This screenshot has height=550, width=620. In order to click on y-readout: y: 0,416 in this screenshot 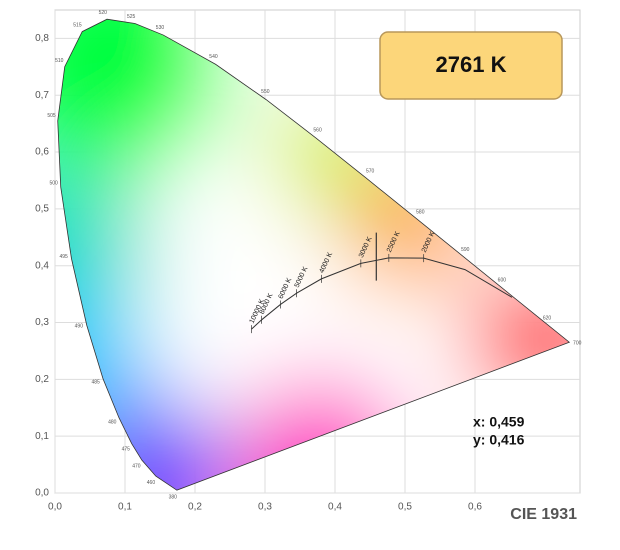, I will do `click(499, 440)`.